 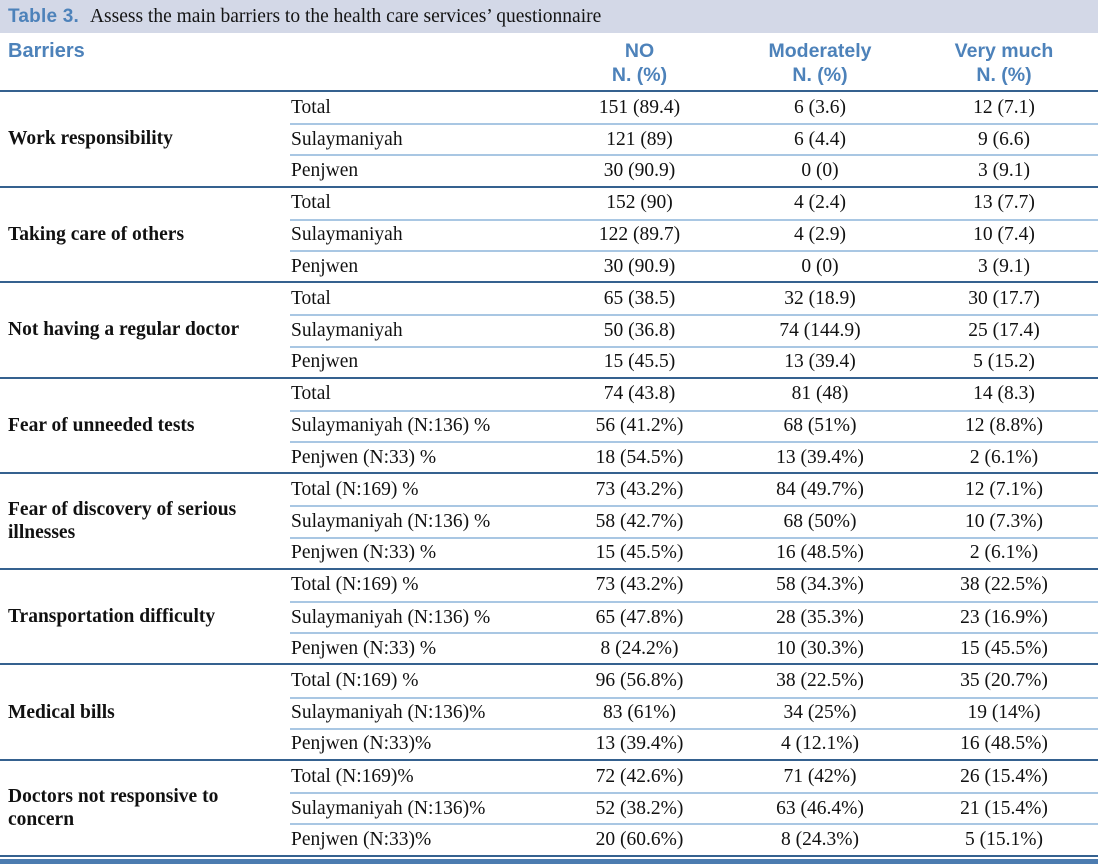 What do you see at coordinates (391, 522) in the screenshot?
I see `row-label-cell: Sulaymaniyah (N:136) %` at bounding box center [391, 522].